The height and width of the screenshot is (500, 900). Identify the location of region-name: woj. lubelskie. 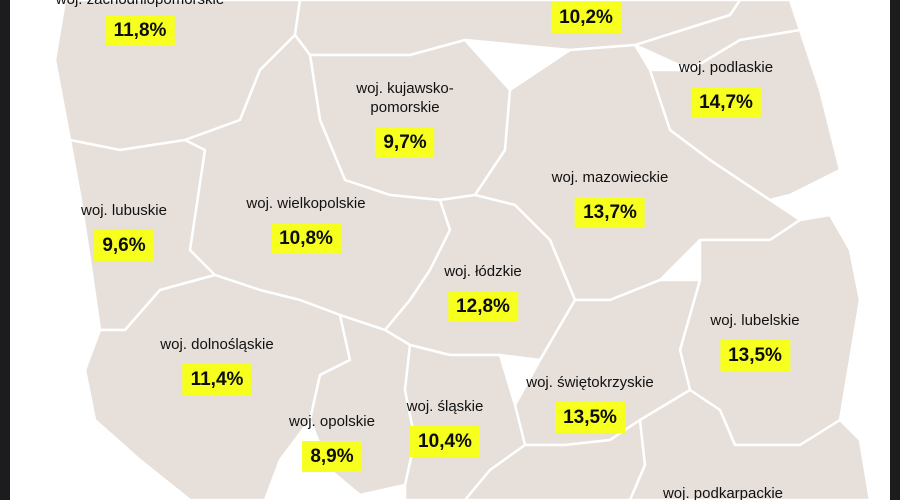
(755, 320).